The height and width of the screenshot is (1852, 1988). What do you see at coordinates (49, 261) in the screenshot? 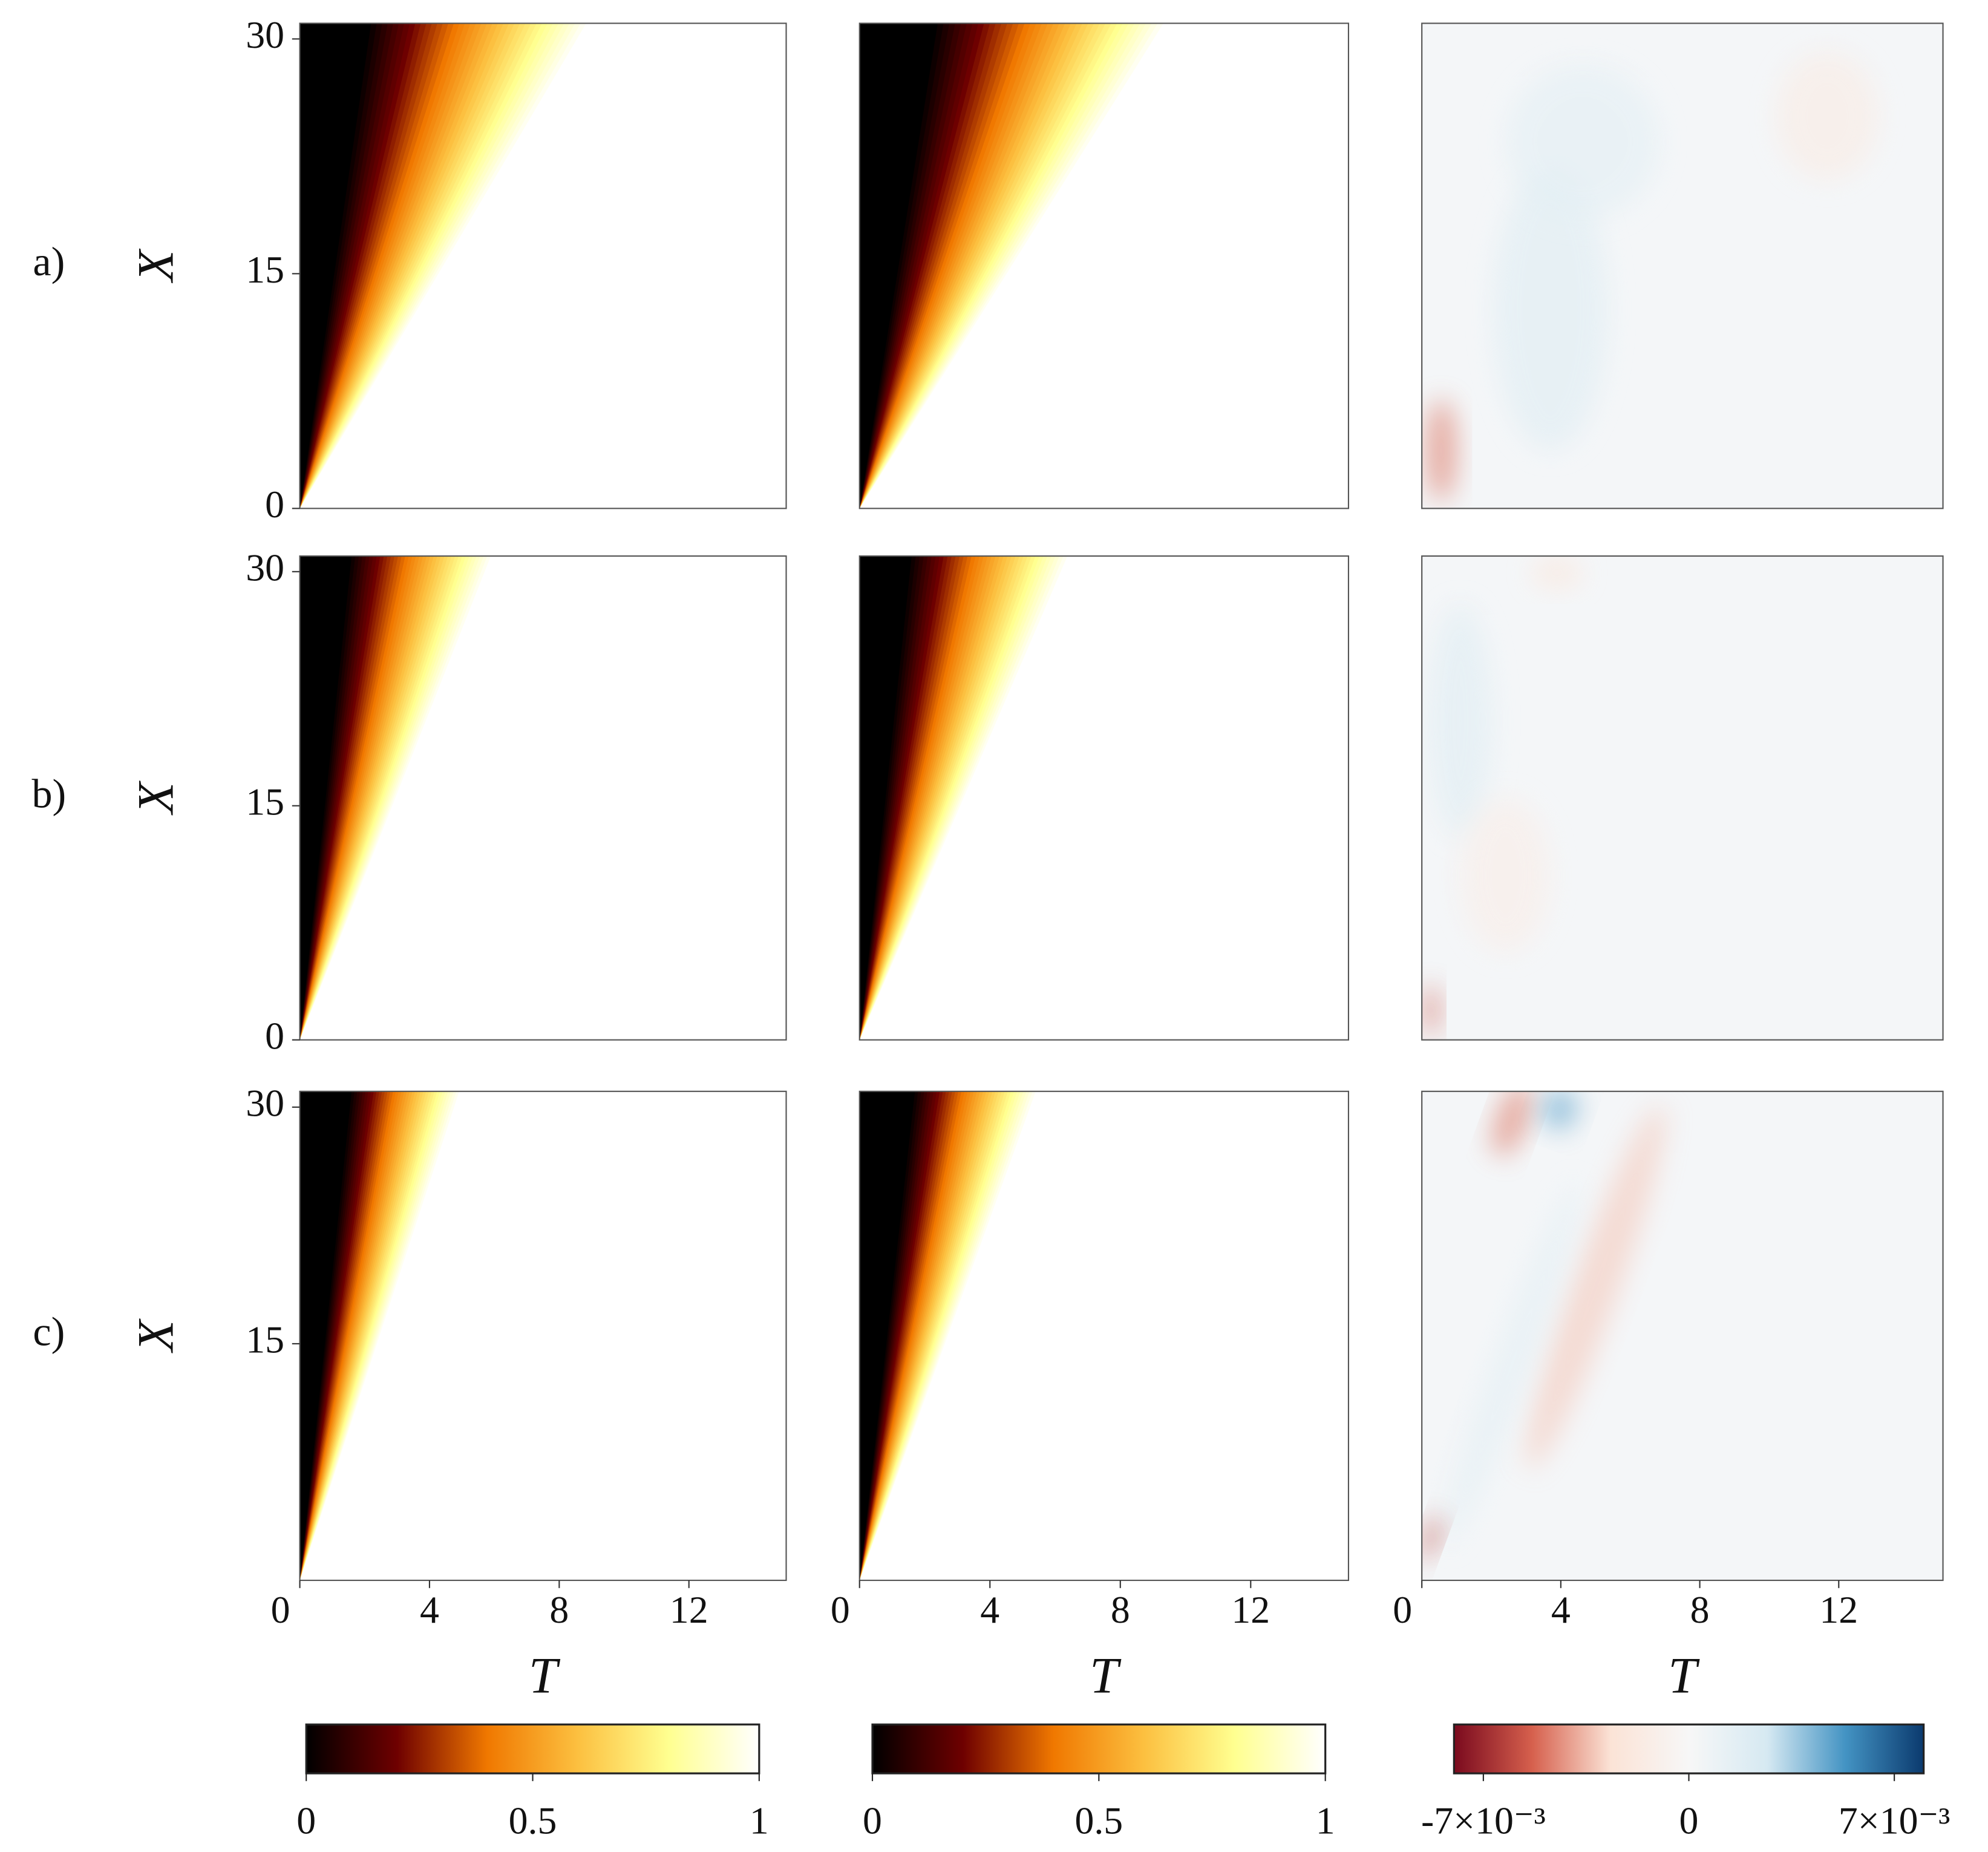
I see `row-label: a)` at bounding box center [49, 261].